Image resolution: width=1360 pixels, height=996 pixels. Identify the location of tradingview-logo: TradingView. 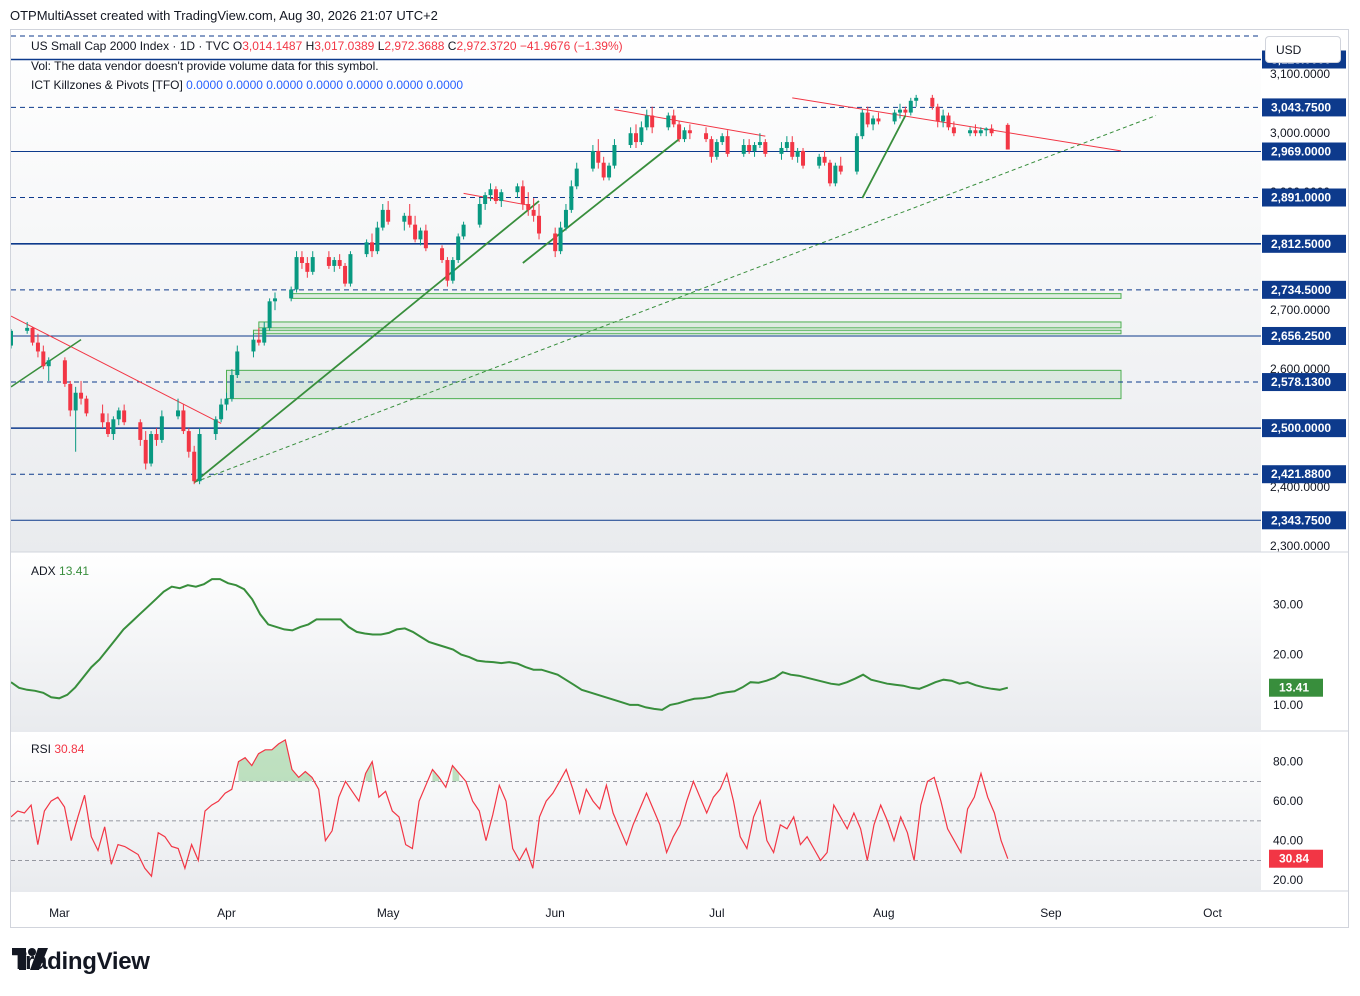
(81, 962).